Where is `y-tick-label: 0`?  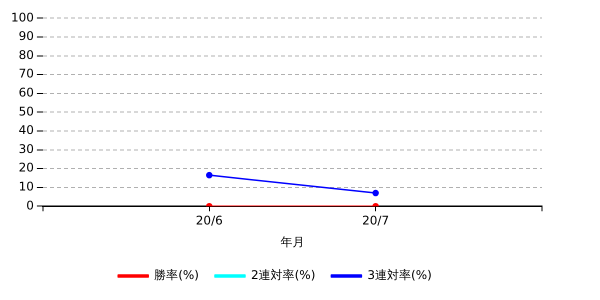
y-tick-label: 0 is located at coordinates (30, 205).